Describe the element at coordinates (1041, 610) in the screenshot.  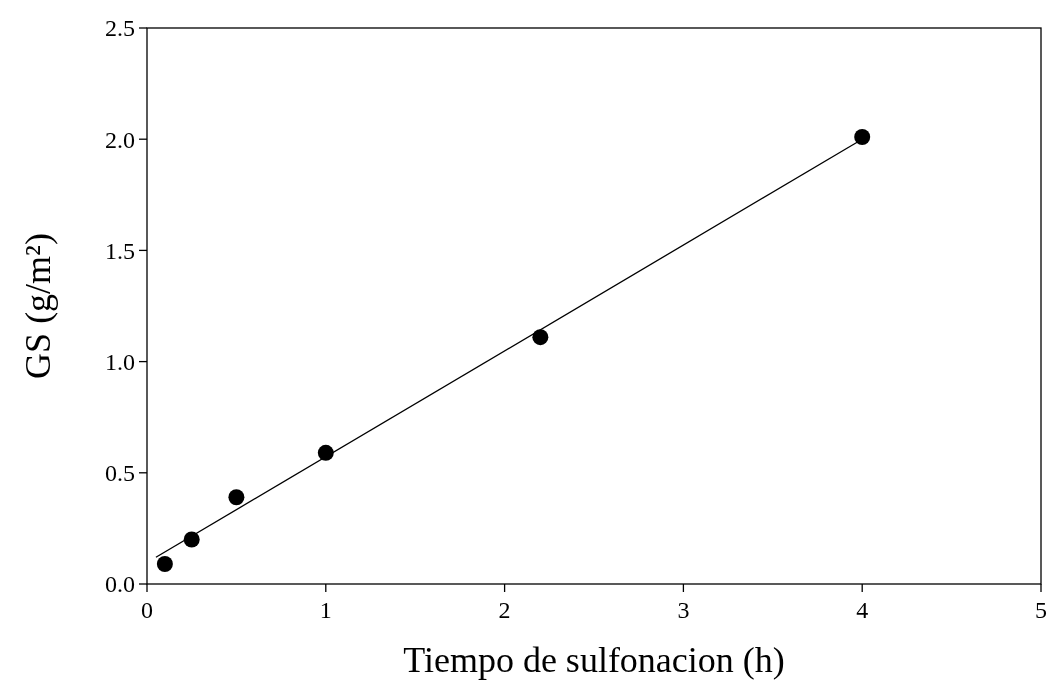
I see `x-tick-label: 5` at that location.